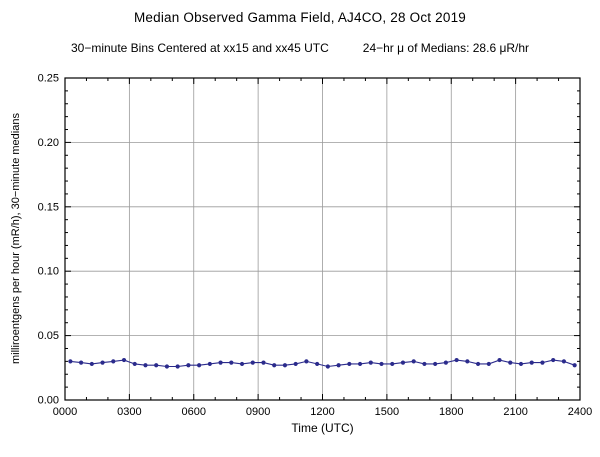 The height and width of the screenshot is (457, 600). Describe the element at coordinates (515, 412) in the screenshot. I see `svg-text: 2100` at that location.